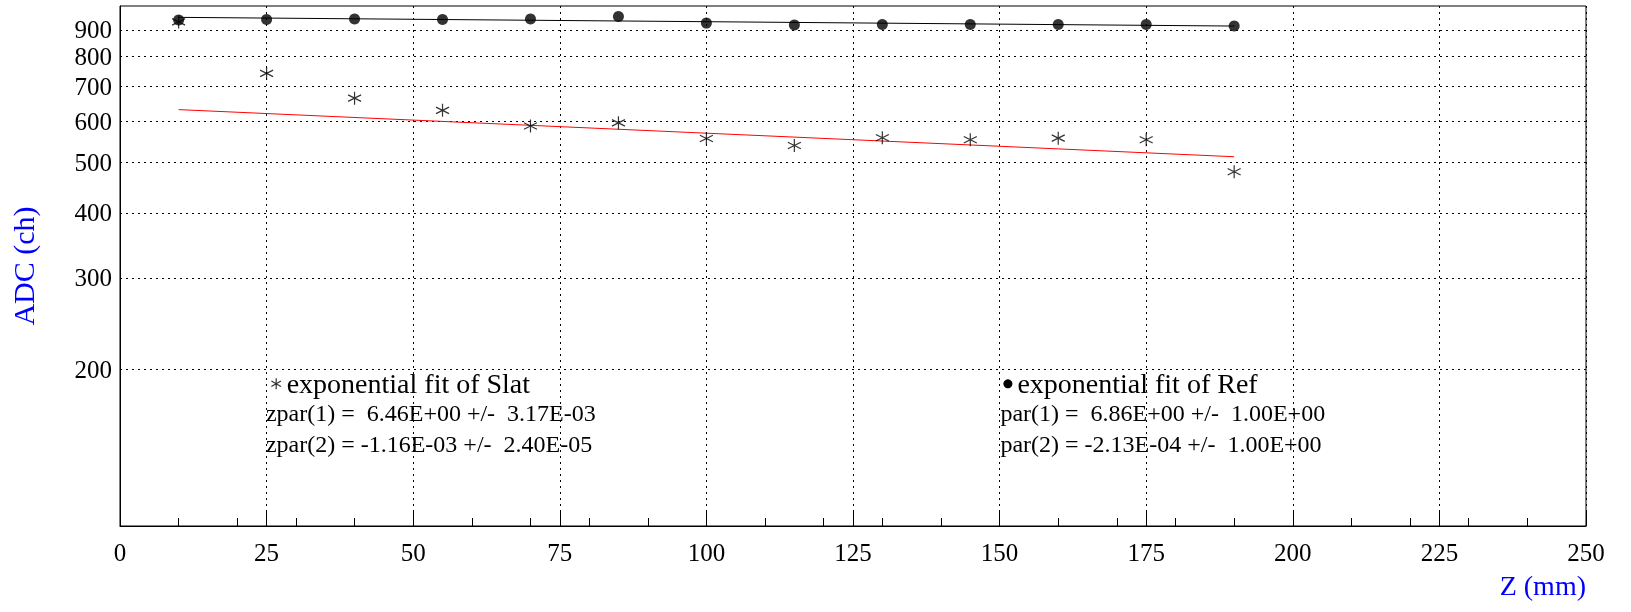 This screenshot has height=612, width=1631. What do you see at coordinates (1293, 552) in the screenshot?
I see `x-tick-label: 200` at bounding box center [1293, 552].